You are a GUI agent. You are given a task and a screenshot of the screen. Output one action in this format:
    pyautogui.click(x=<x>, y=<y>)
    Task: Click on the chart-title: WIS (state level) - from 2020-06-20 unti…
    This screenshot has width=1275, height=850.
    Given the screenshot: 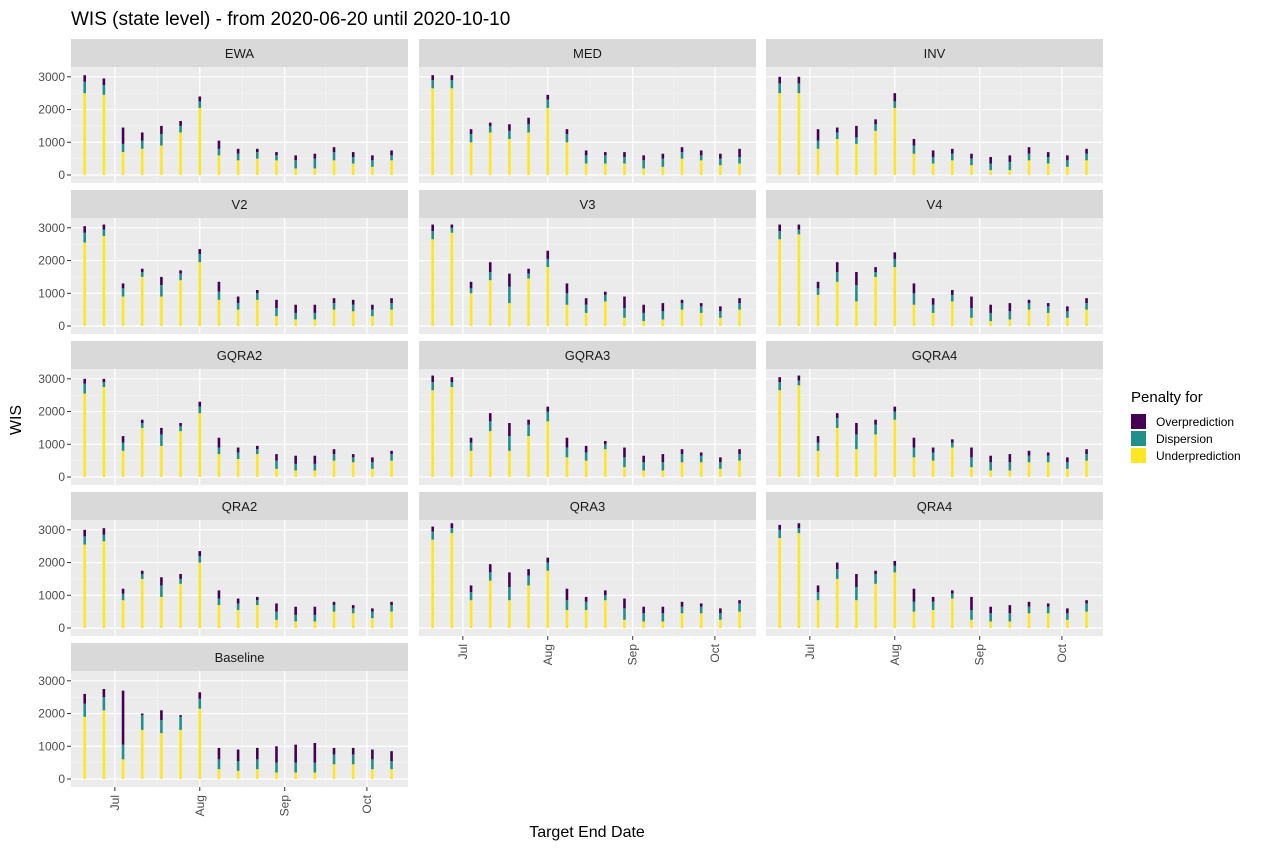 What is the action you would take?
    pyautogui.click(x=290, y=19)
    